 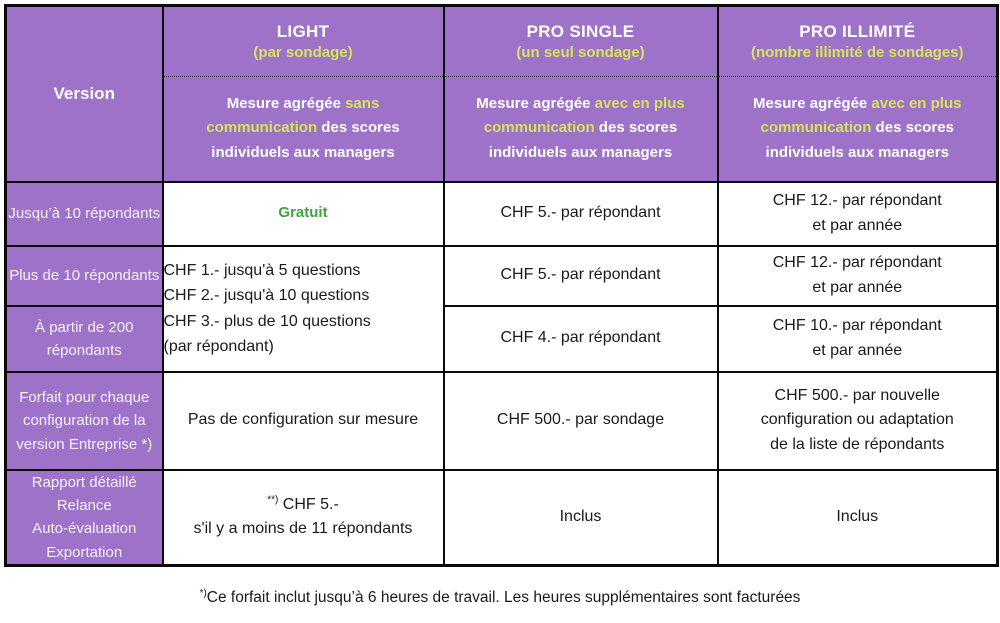 I want to click on cell-pro-single-r5: Inclus, so click(x=580, y=517).